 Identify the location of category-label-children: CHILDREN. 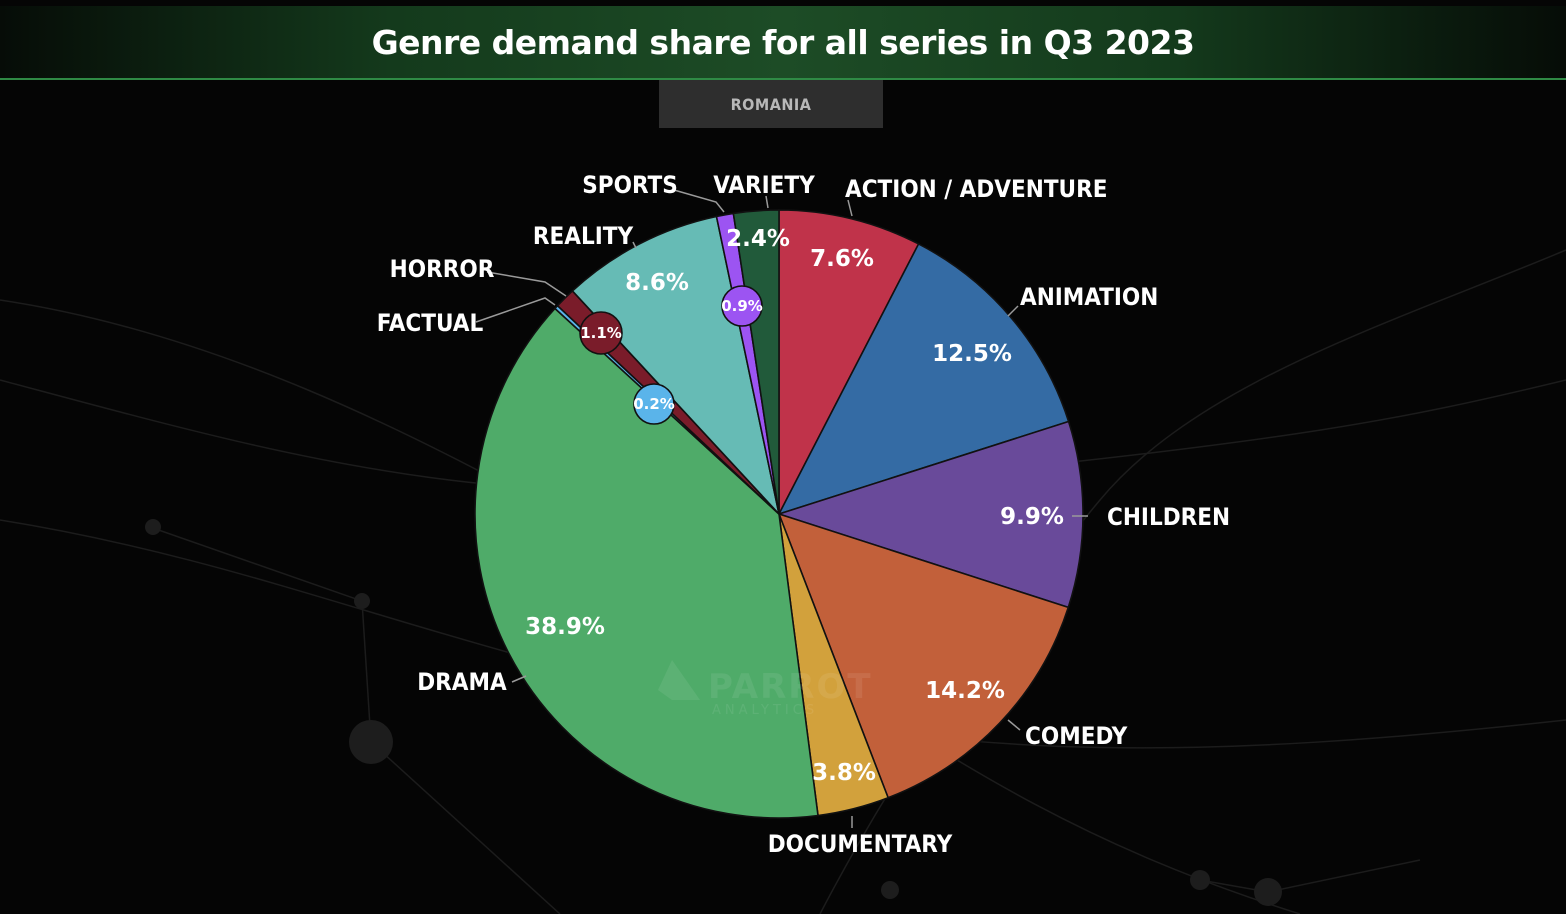
(1168, 517).